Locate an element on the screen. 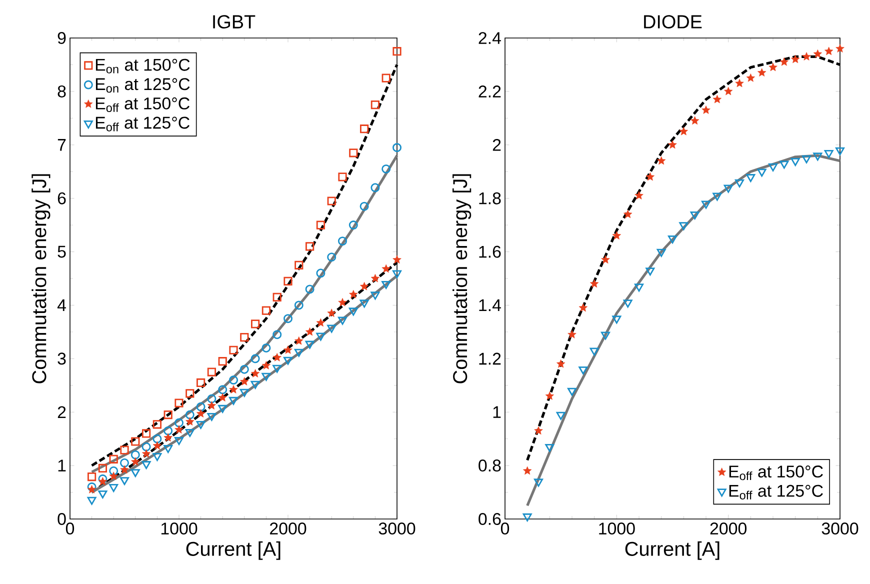  legend-label: E$_{off}$ at 150°C is located at coordinates (143, 104).